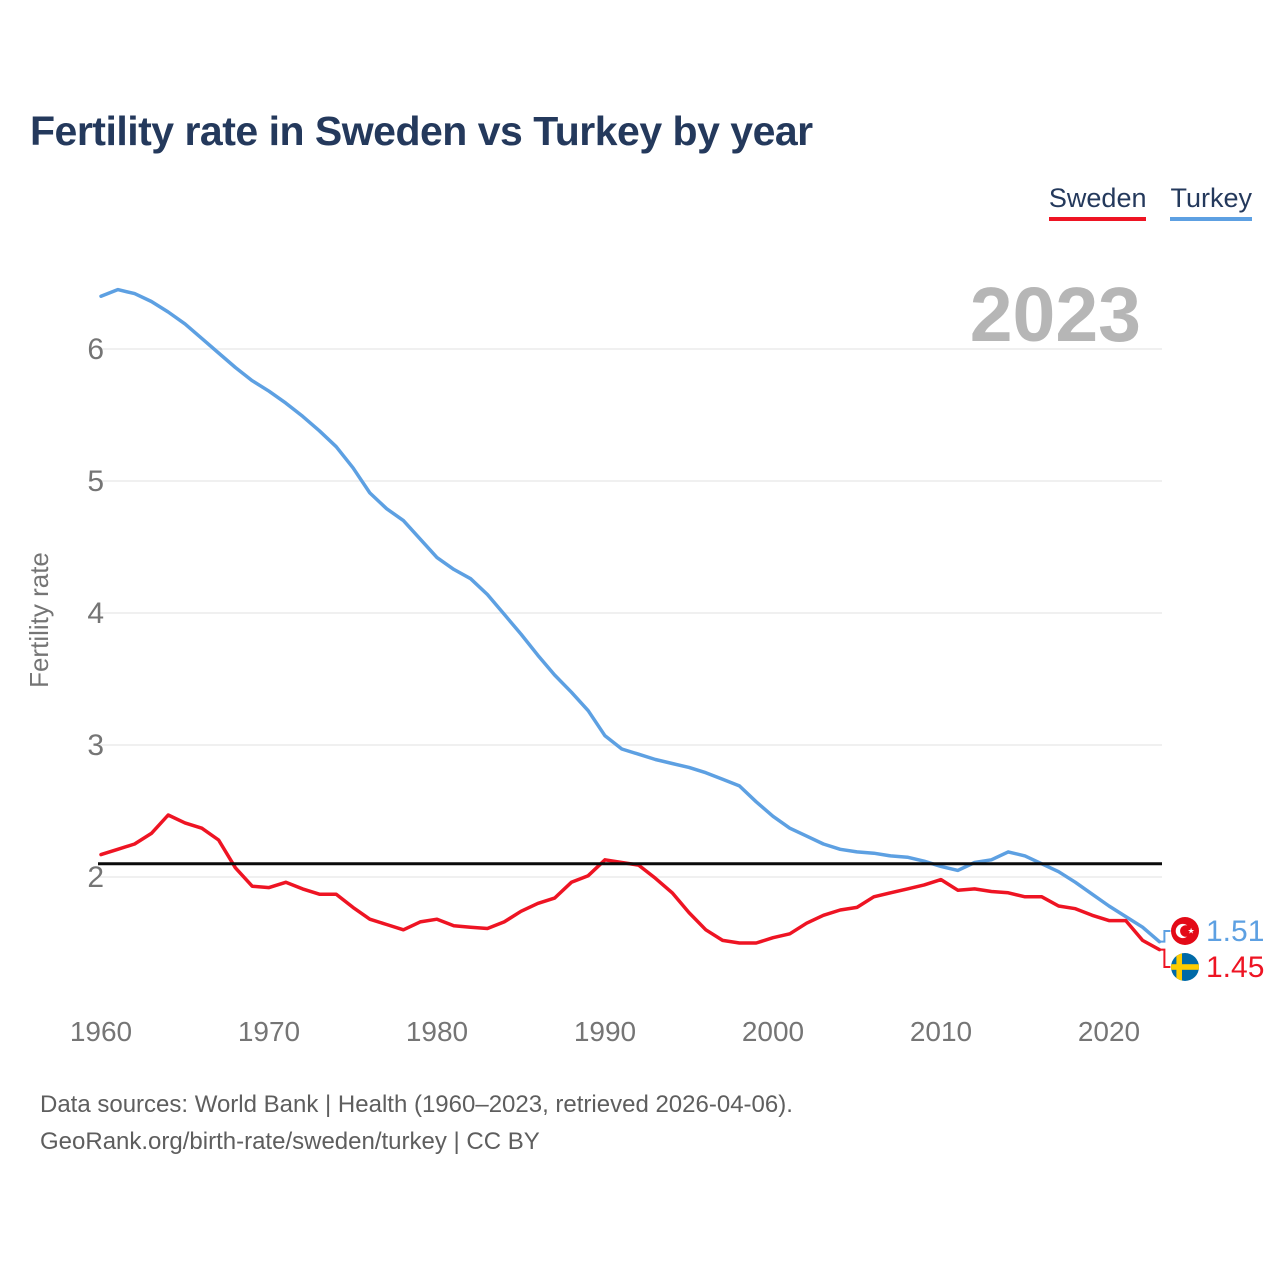 This screenshot has height=1280, width=1280. What do you see at coordinates (1165, 949) in the screenshot?
I see `end-label-connectors` at bounding box center [1165, 949].